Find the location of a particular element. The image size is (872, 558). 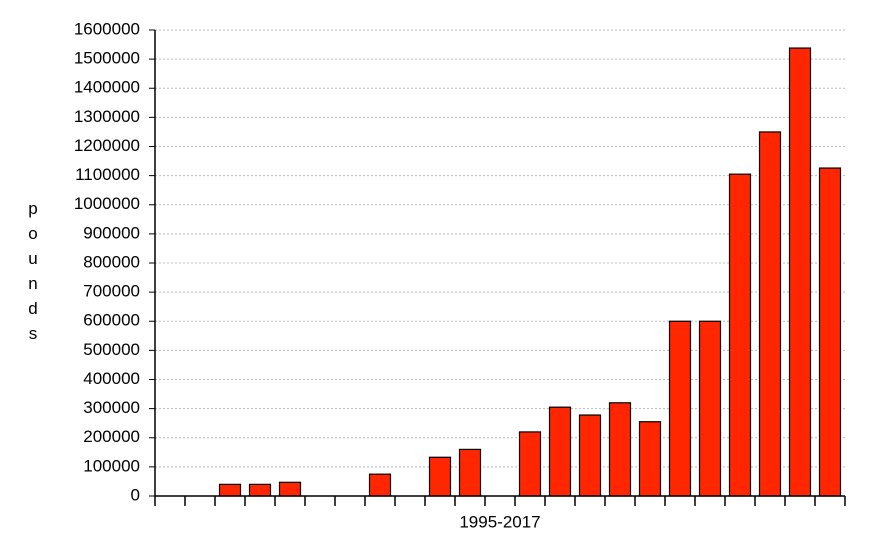

y-tick-label: 500000 is located at coordinates (111, 349).